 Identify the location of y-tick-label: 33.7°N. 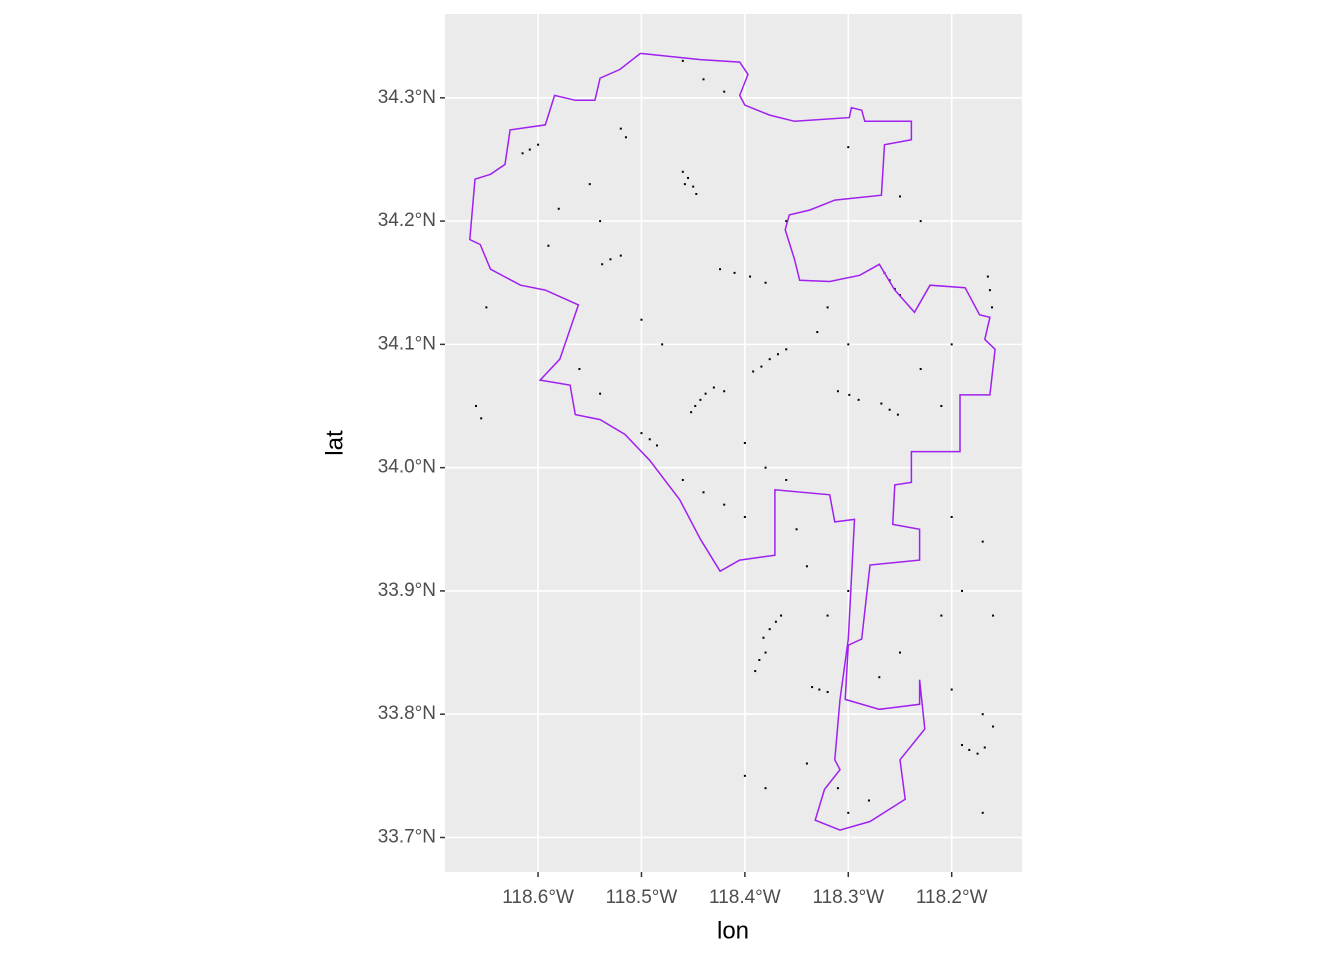
(407, 836).